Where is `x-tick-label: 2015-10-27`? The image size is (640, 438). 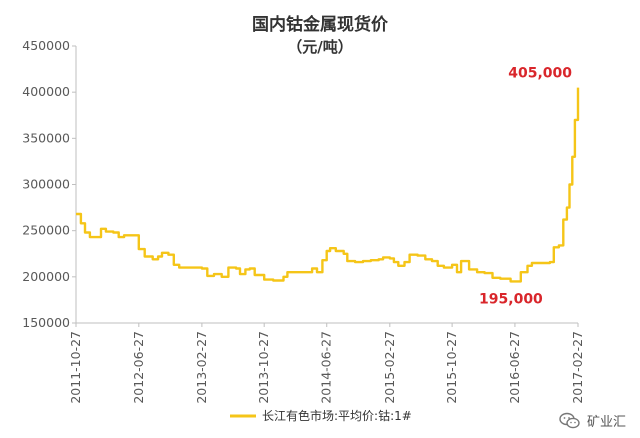 x-tick-label: 2015-10-27 is located at coordinates (451, 367).